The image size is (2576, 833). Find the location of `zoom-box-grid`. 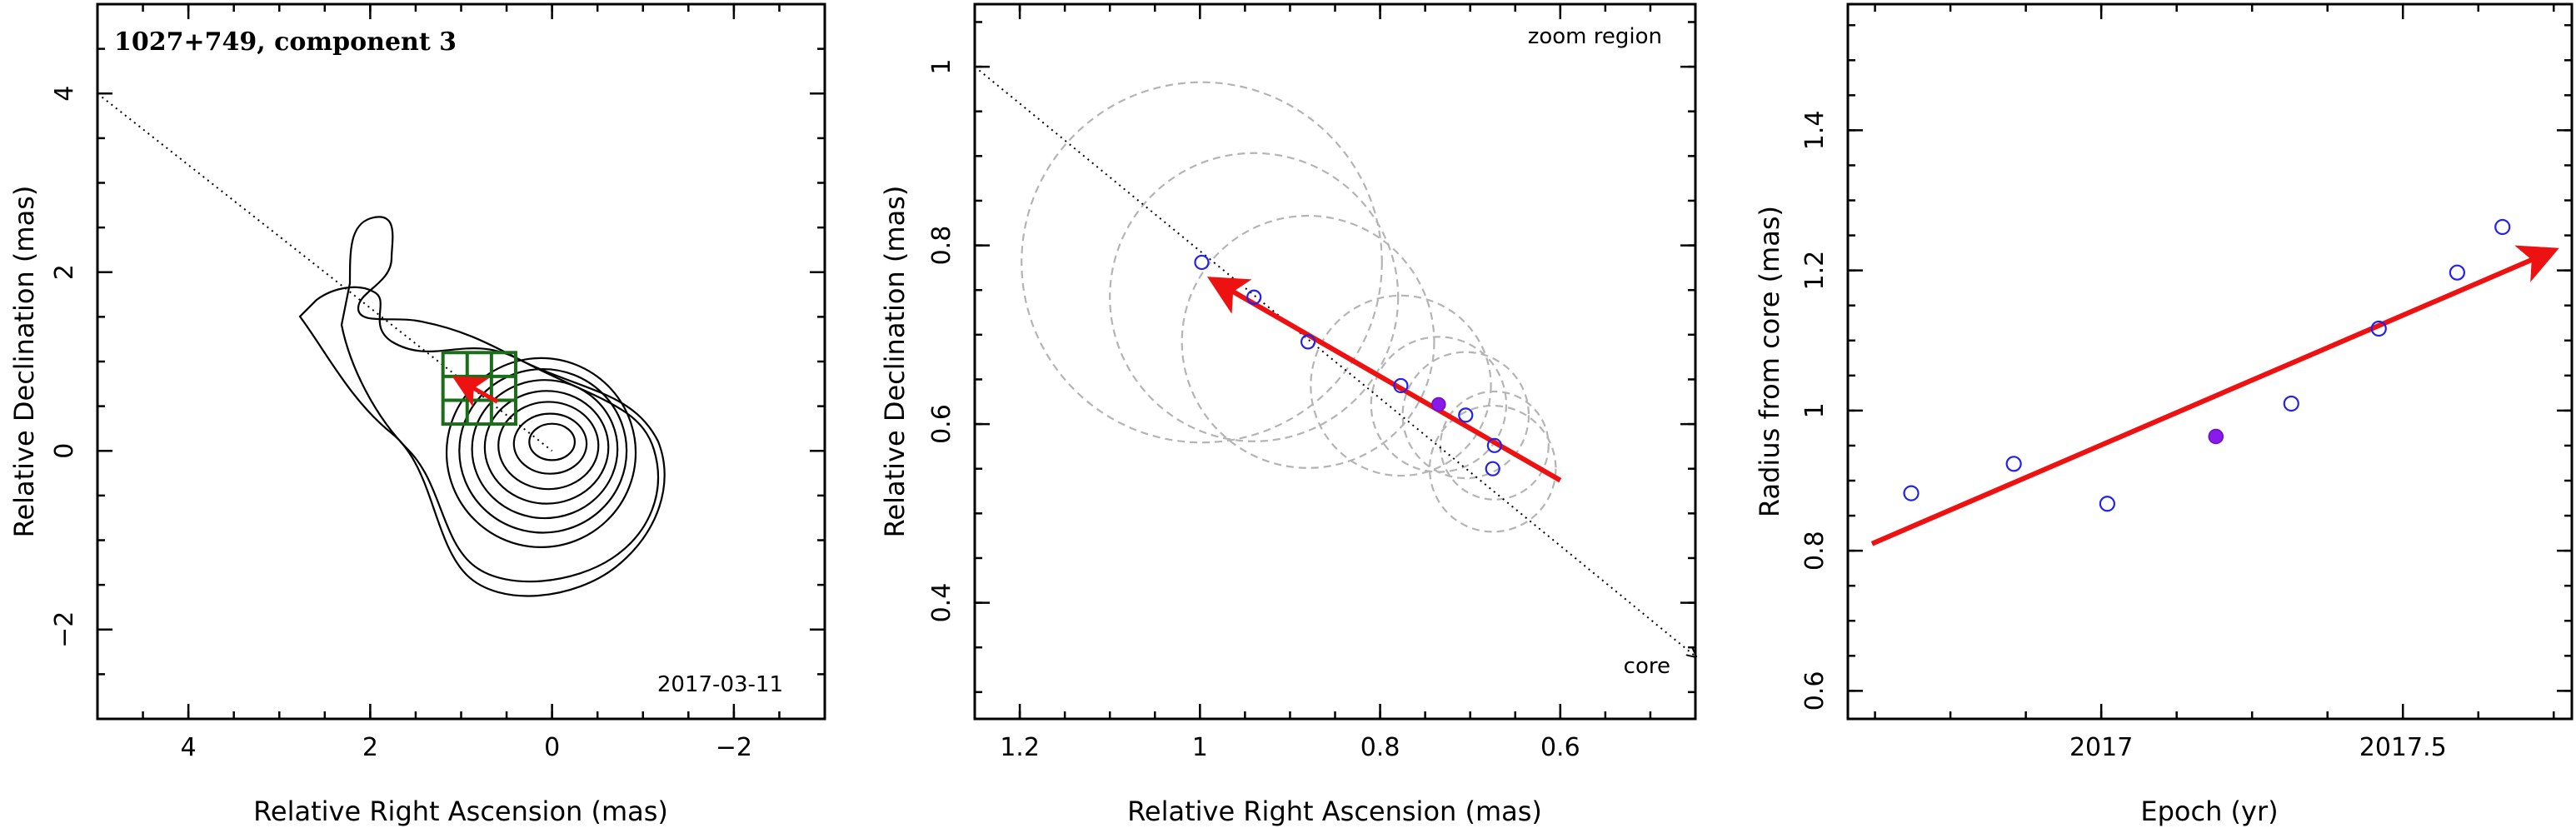

zoom-box-grid is located at coordinates (479, 388).